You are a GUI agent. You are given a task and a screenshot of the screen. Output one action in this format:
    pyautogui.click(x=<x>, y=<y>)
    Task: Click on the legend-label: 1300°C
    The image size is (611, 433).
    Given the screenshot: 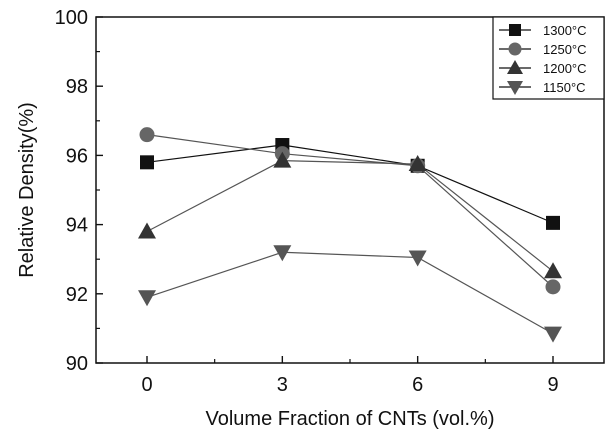 What is the action you would take?
    pyautogui.click(x=565, y=30)
    